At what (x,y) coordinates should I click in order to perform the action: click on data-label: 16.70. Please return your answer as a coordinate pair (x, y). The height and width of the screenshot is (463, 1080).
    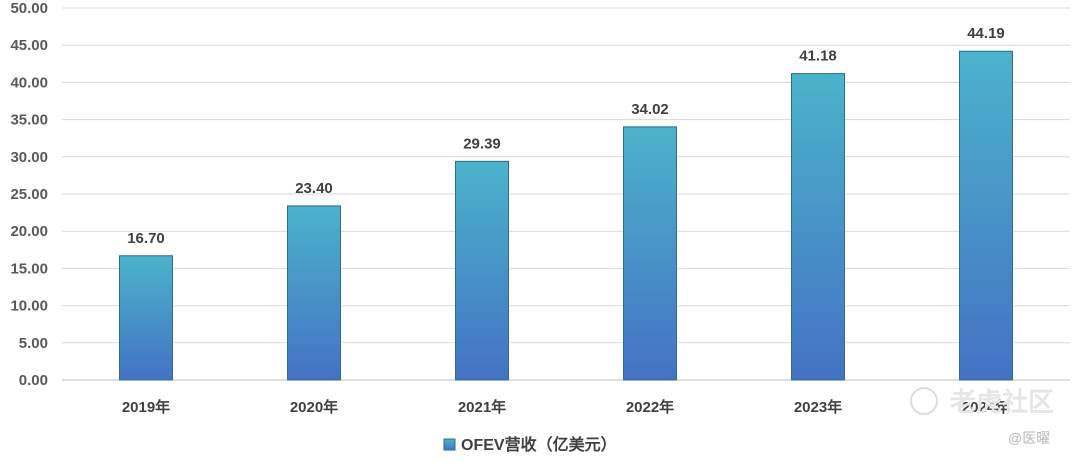
    Looking at the image, I should click on (146, 238).